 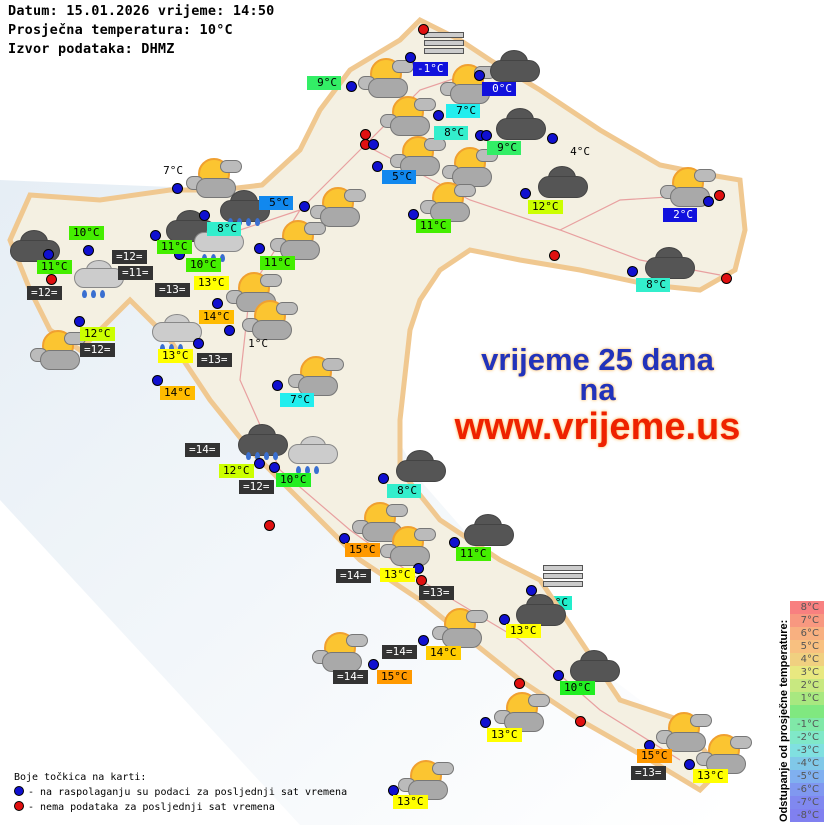 What do you see at coordinates (784, 720) in the screenshot?
I see `deviation-scale-title: Odstupanje od prosječne temperature:` at bounding box center [784, 720].